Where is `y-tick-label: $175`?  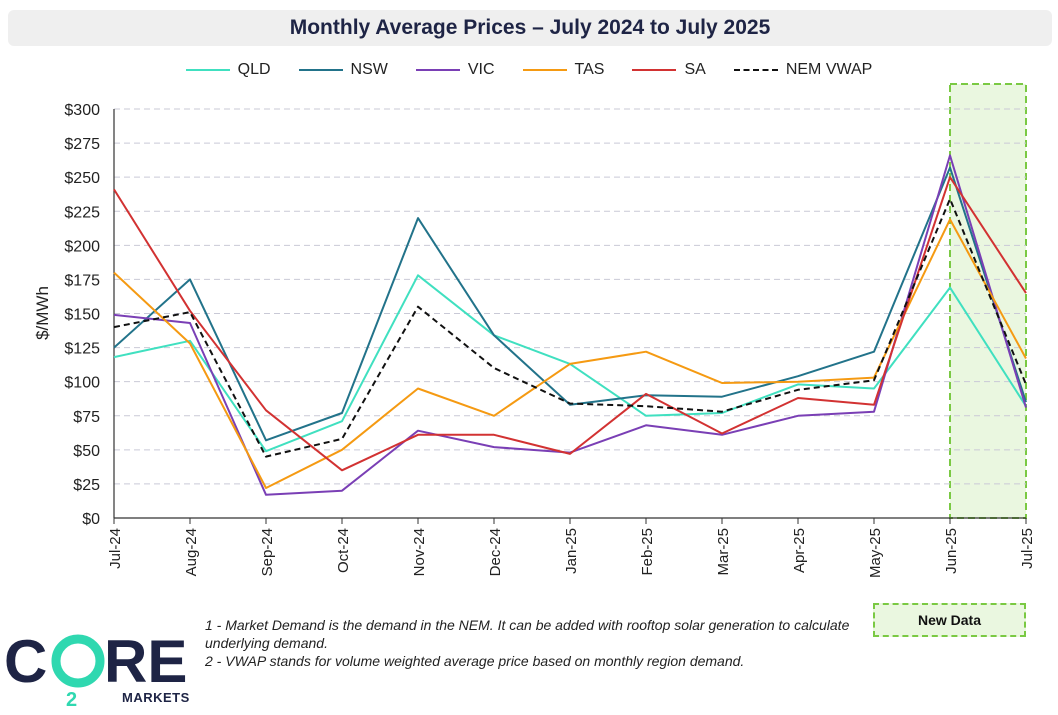 y-tick-label: $175 is located at coordinates (82, 280).